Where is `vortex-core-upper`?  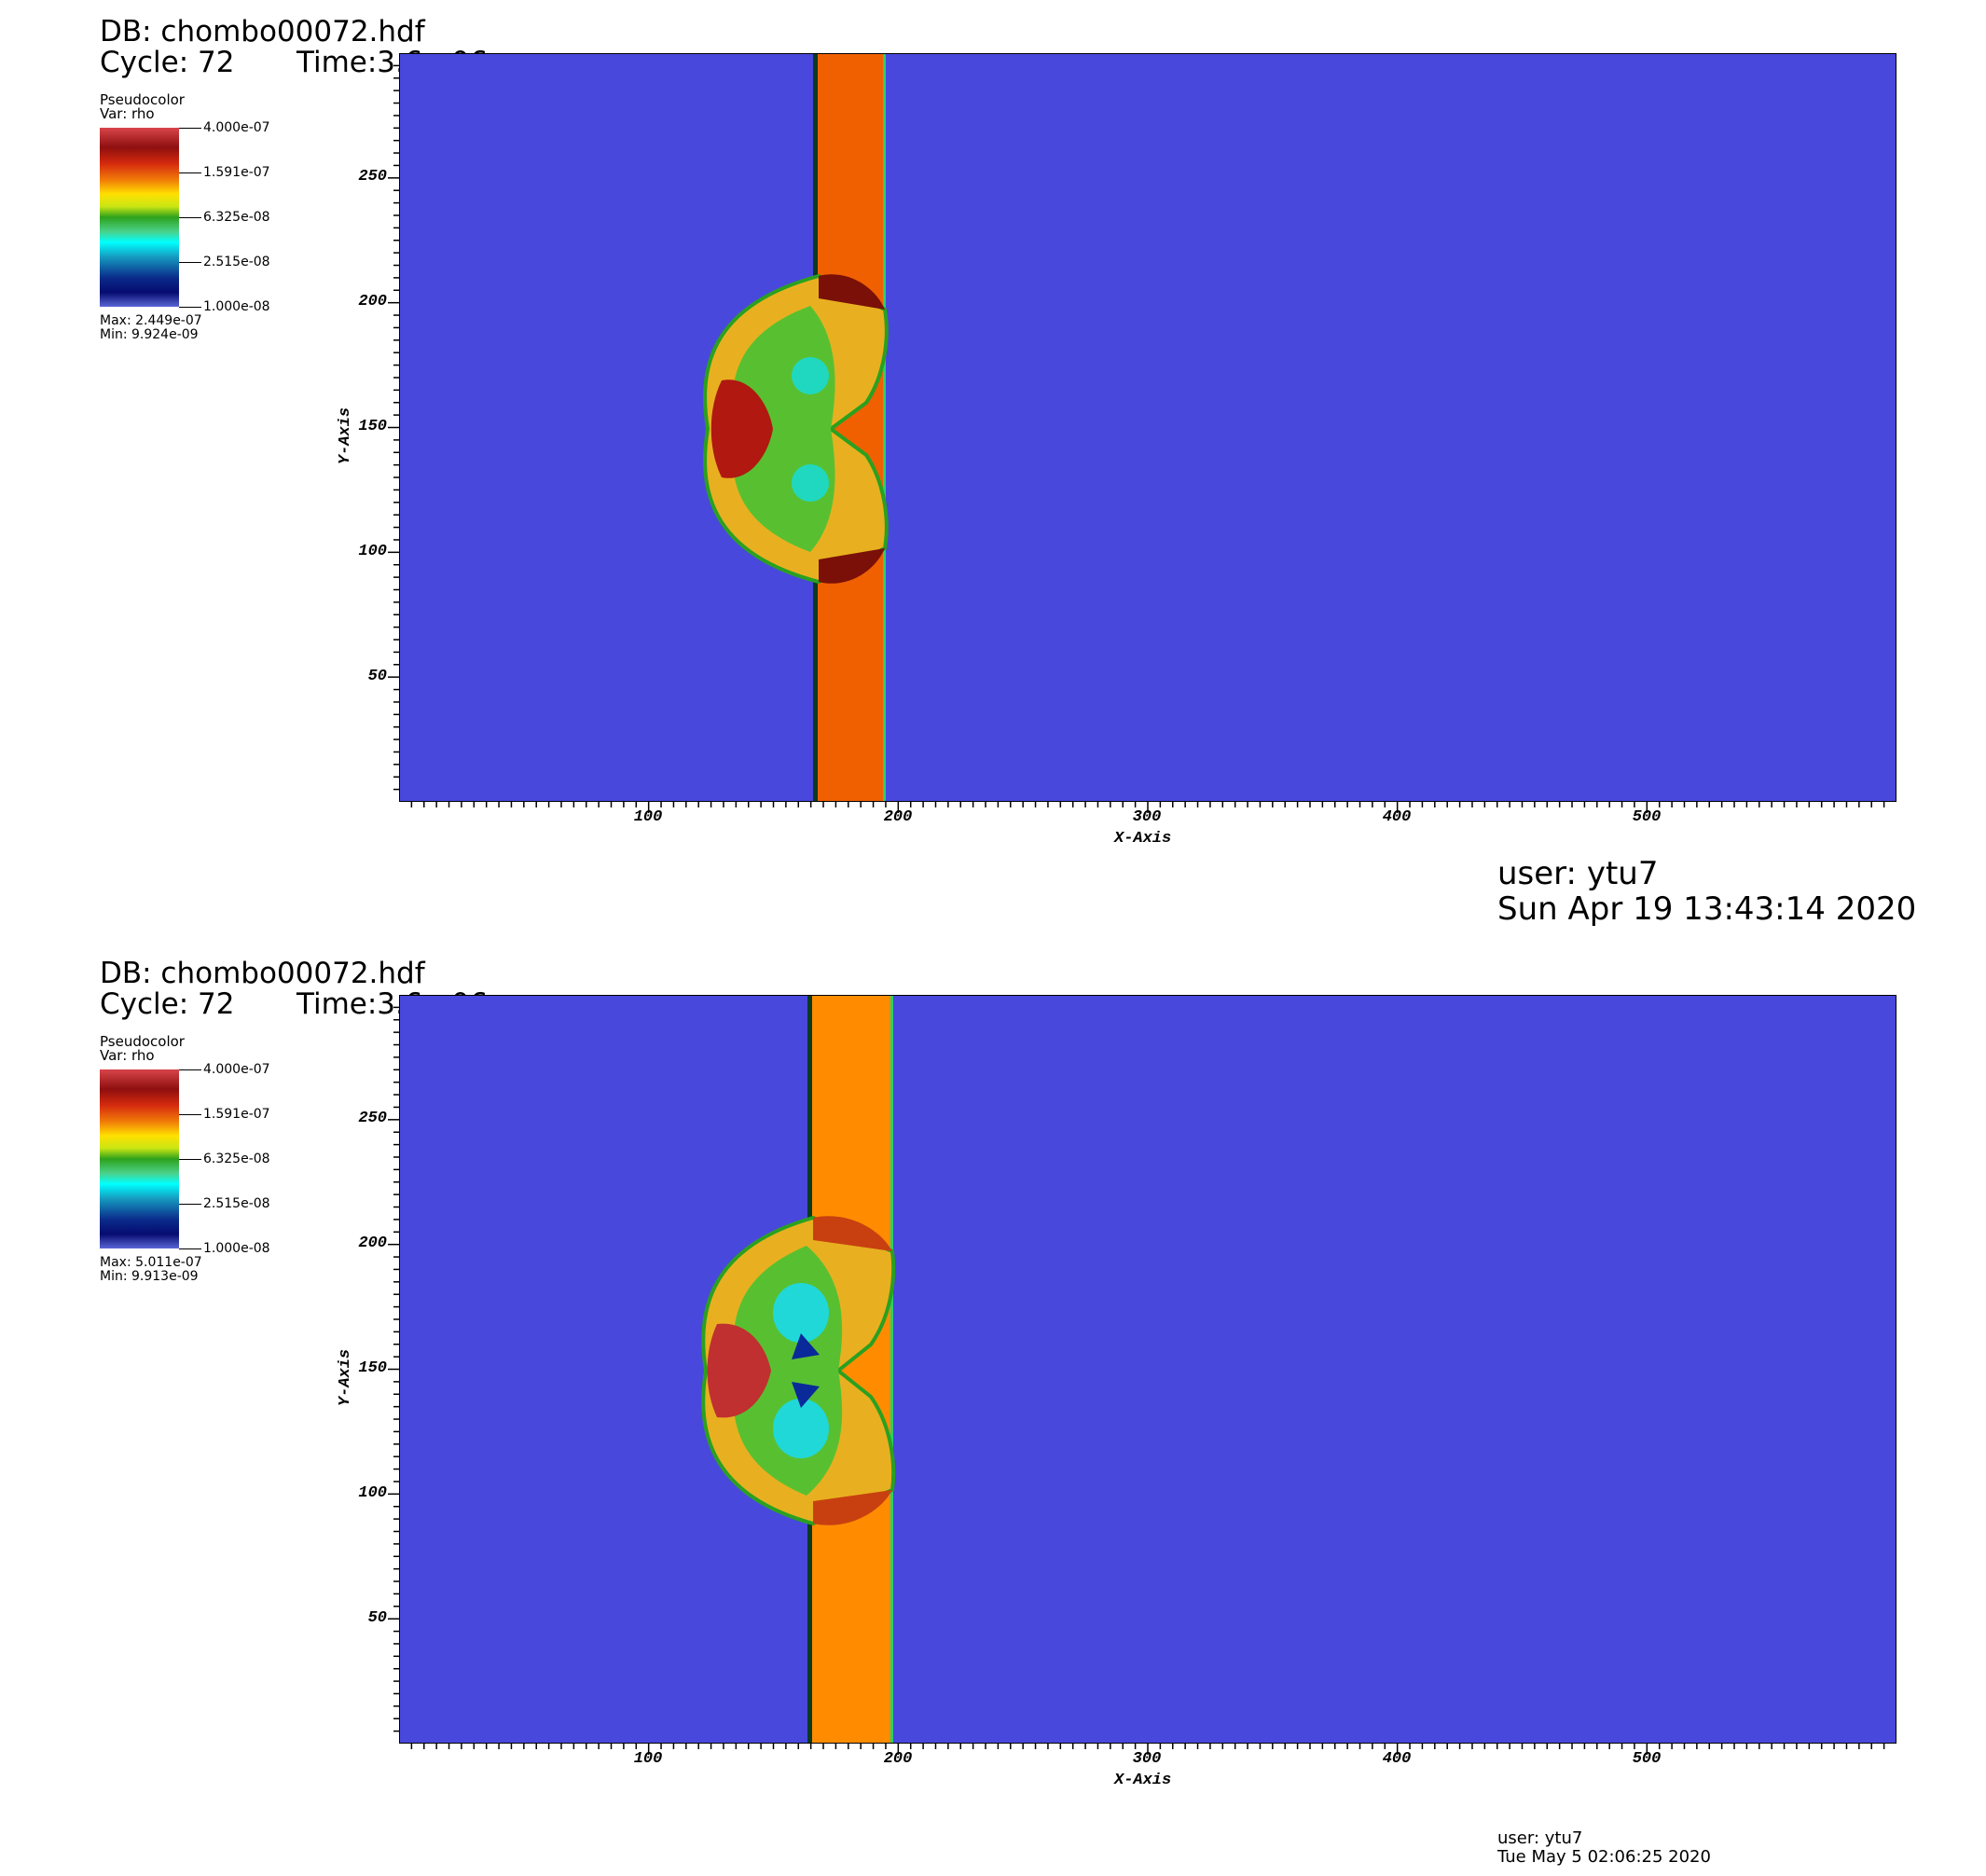
vortex-core-upper is located at coordinates (806, 1346).